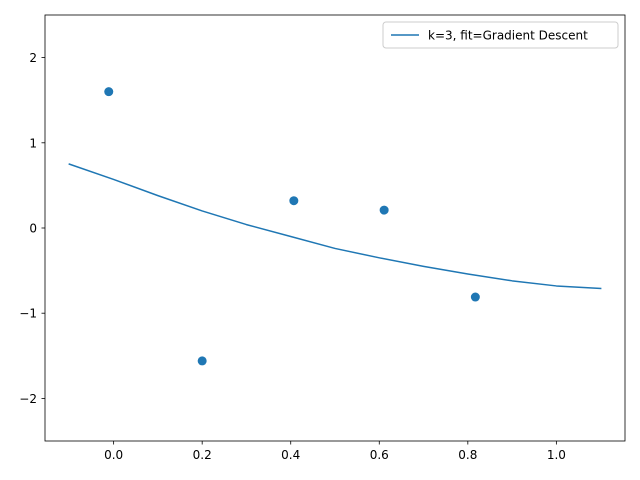 Image resolution: width=640 pixels, height=480 pixels. Describe the element at coordinates (467, 455) in the screenshot. I see `x-tick-label: 0.8` at that location.